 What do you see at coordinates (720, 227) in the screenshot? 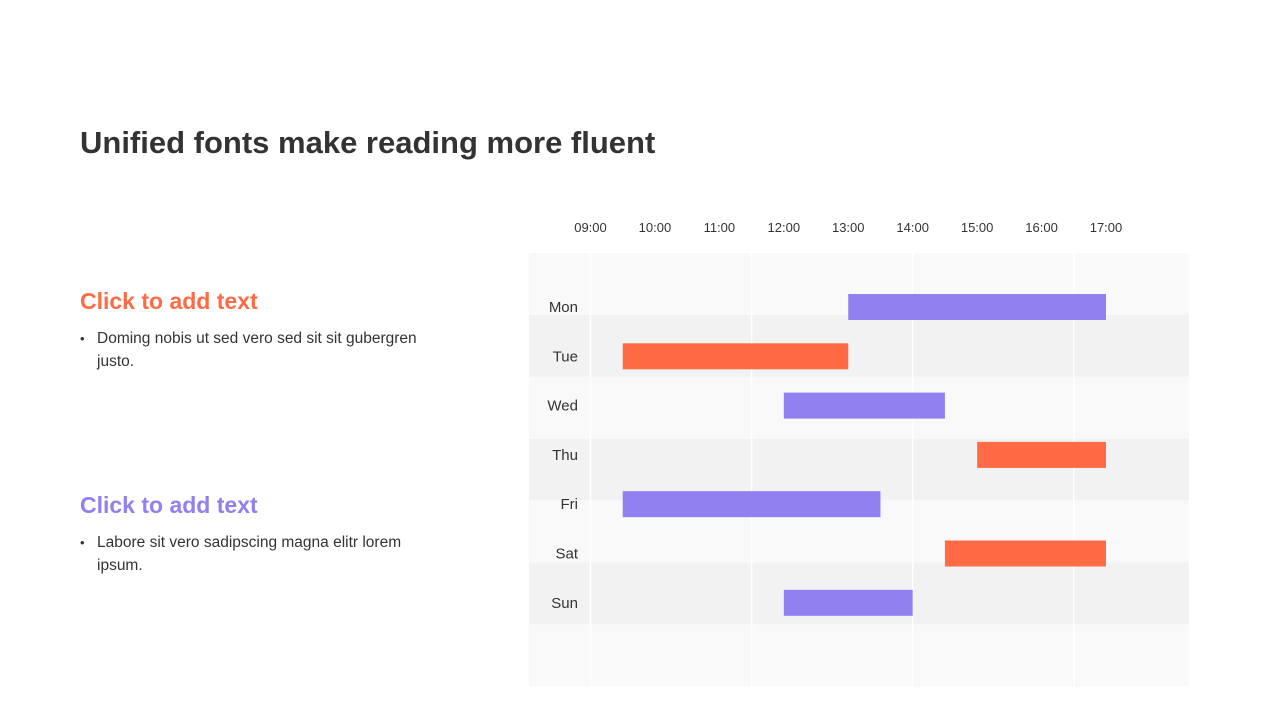
I see `x-tick-label: 11:00` at bounding box center [720, 227].